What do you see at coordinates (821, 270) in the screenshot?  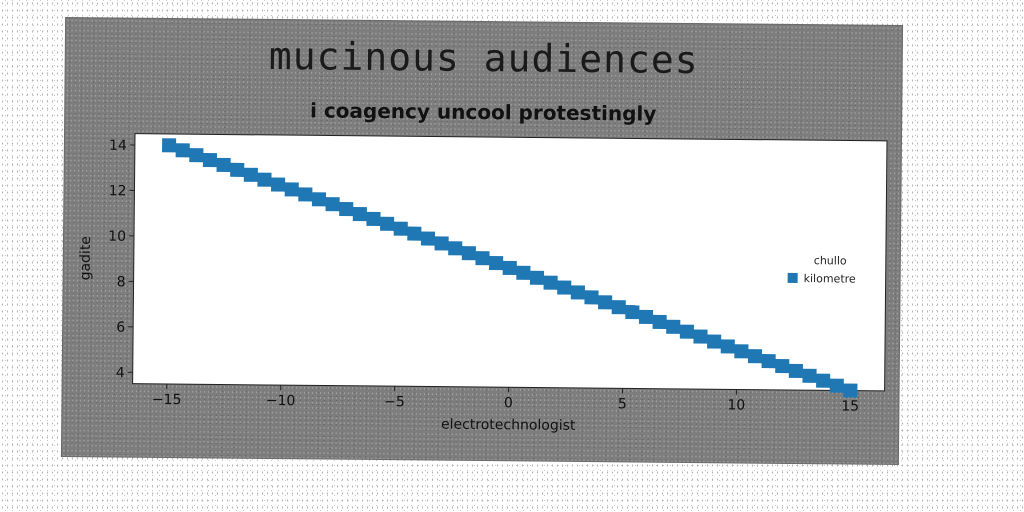 I see `legend: chullo kilometre` at bounding box center [821, 270].